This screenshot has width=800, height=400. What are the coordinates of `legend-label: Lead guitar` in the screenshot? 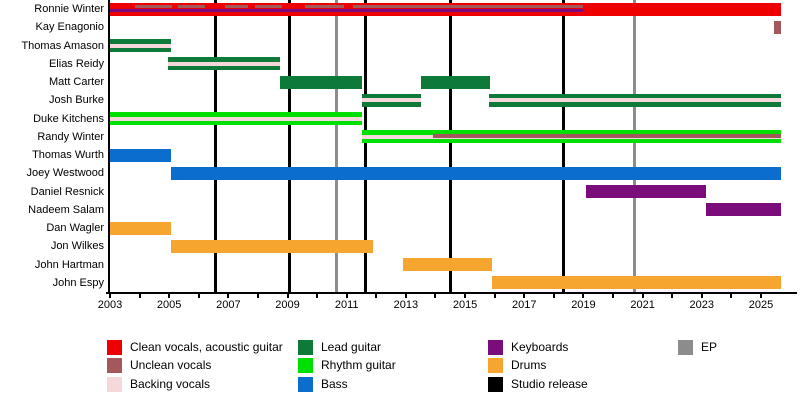 It's located at (351, 347).